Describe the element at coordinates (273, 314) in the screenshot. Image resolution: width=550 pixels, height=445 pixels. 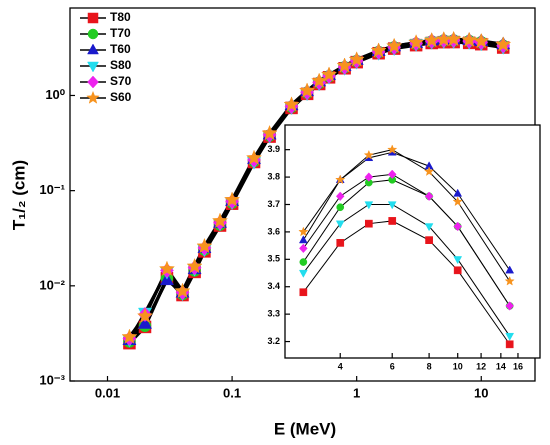
I see `y-tick-label: 3.3` at that location.